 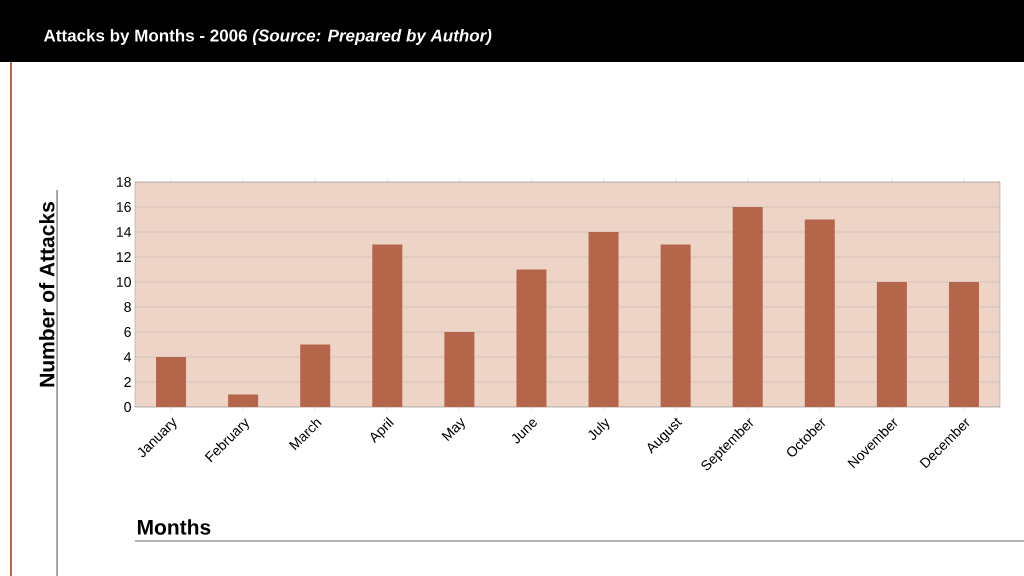 What do you see at coordinates (453, 429) in the screenshot?
I see `x-tick-label: May` at bounding box center [453, 429].